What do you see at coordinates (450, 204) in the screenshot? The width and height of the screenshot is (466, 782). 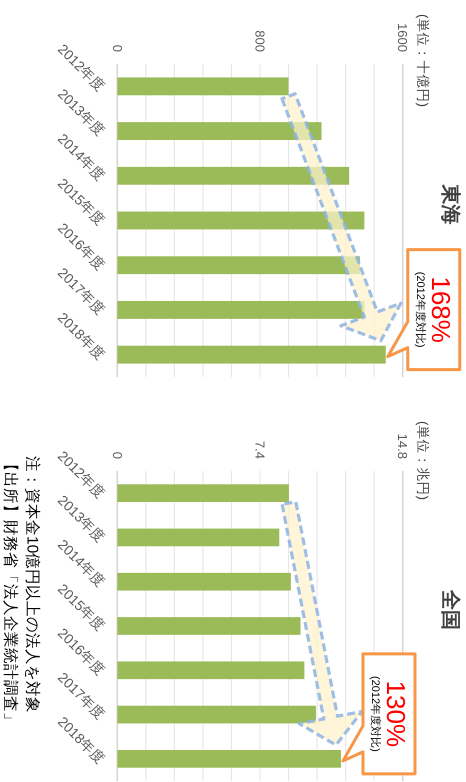 I see `heading: 東海` at bounding box center [450, 204].